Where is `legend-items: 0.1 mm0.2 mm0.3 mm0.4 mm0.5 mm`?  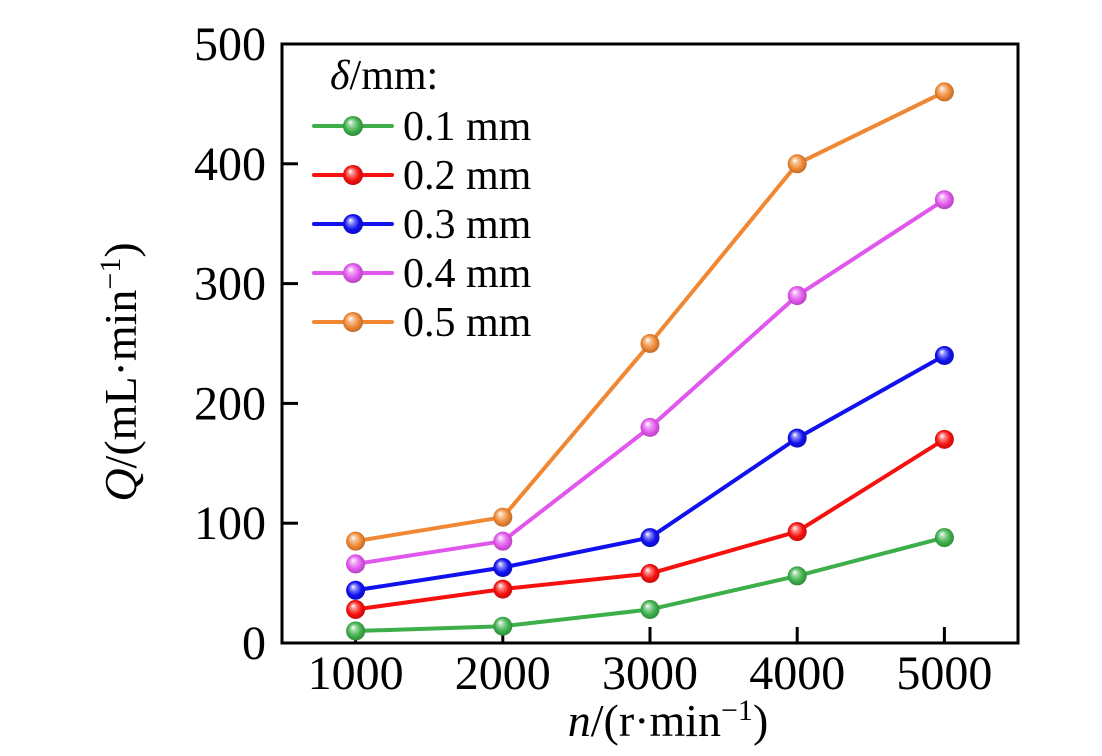
legend-items: 0.1 mm0.2 mm0.3 mm0.4 mm0.5 mm is located at coordinates (422, 225).